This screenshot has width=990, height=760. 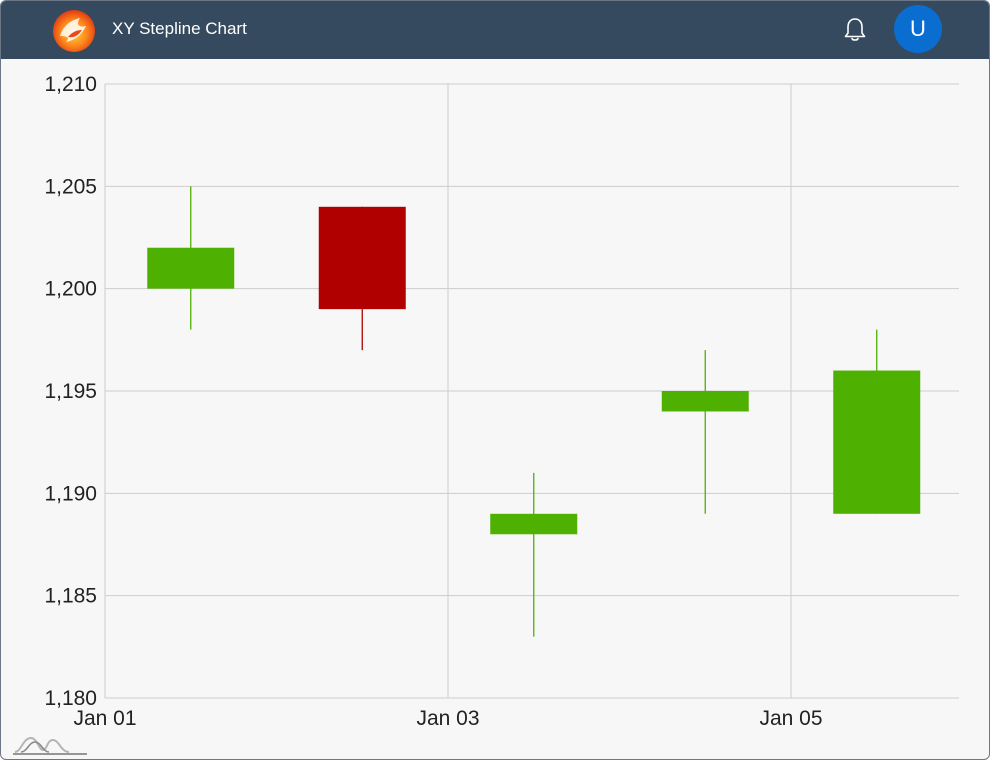 I want to click on x-tick-label: Jan 03, so click(x=447, y=718).